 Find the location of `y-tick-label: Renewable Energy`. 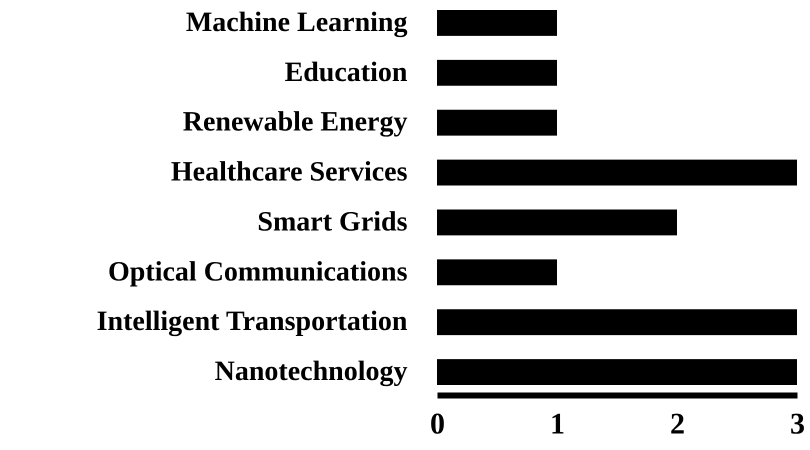

y-tick-label: Renewable Energy is located at coordinates (295, 122).